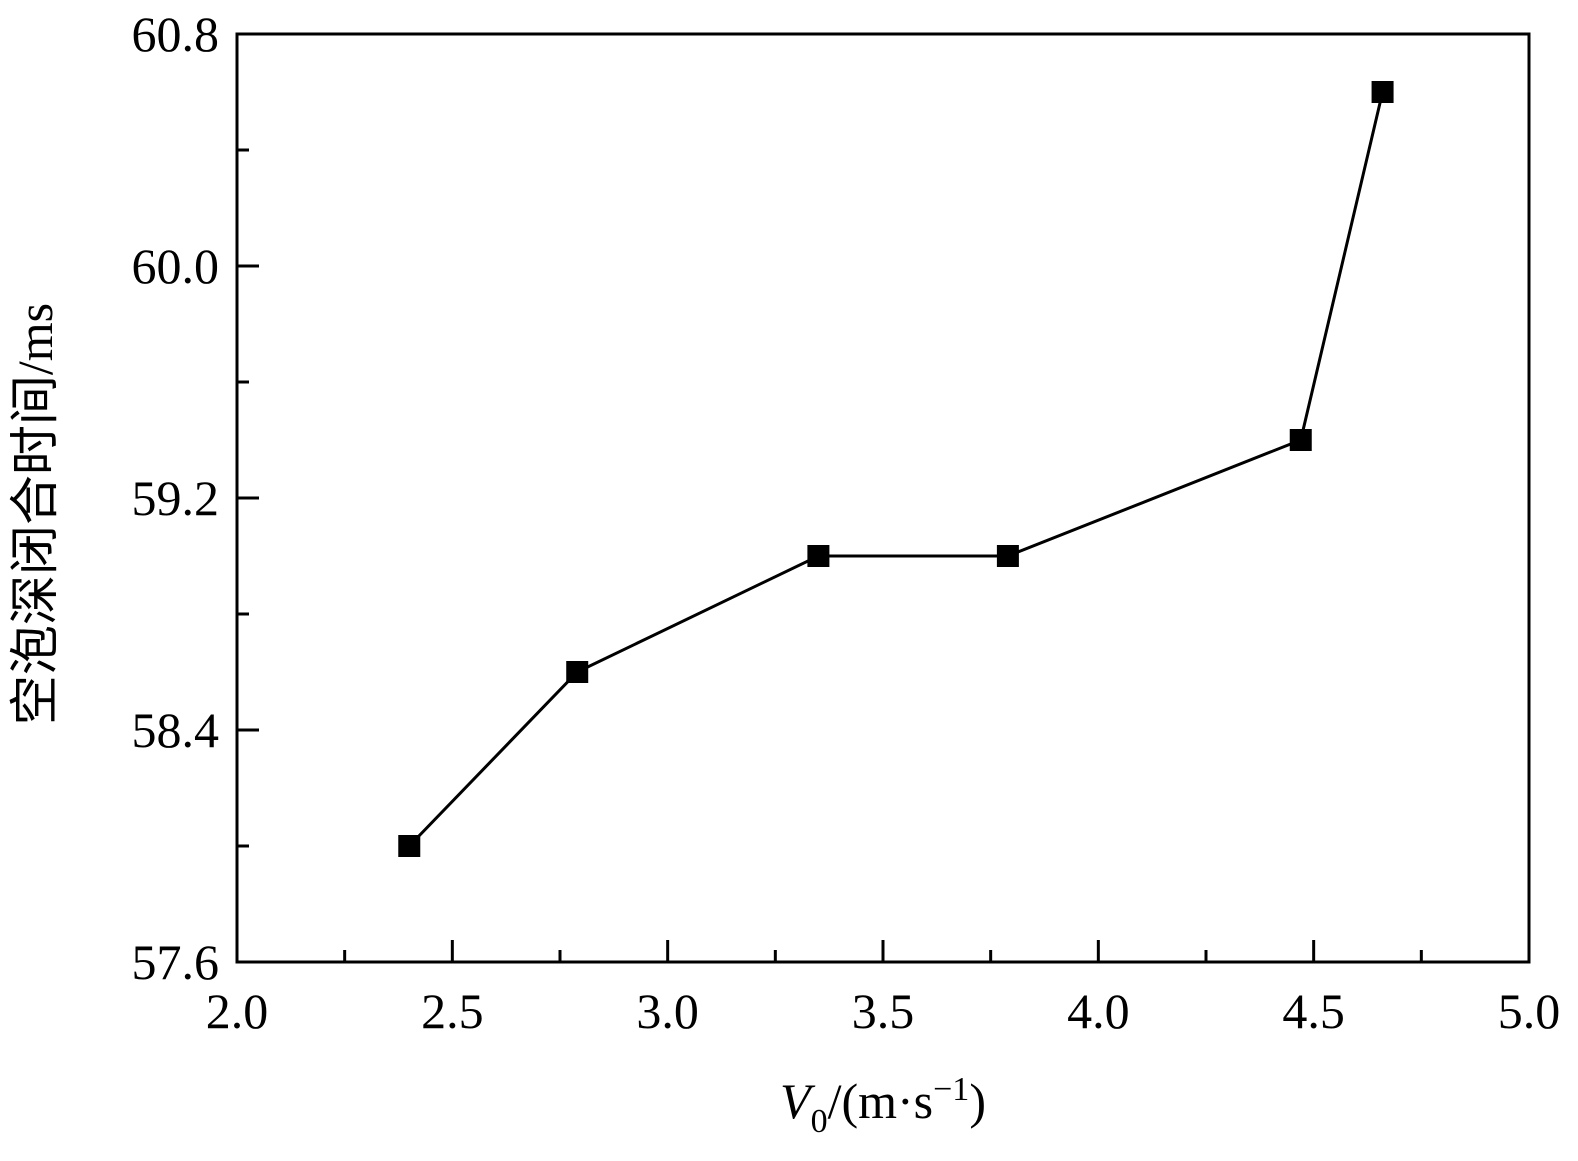 The height and width of the screenshot is (1161, 1578). Describe the element at coordinates (951, 1089) in the screenshot. I see `x-axis-label-unit-exponent: −1` at that location.